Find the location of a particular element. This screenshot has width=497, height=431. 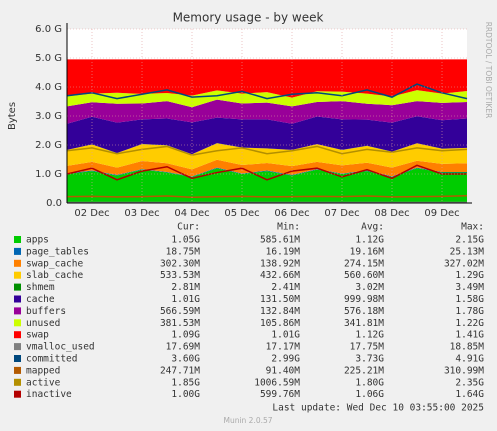

legend-value: 3.02M is located at coordinates (369, 287).